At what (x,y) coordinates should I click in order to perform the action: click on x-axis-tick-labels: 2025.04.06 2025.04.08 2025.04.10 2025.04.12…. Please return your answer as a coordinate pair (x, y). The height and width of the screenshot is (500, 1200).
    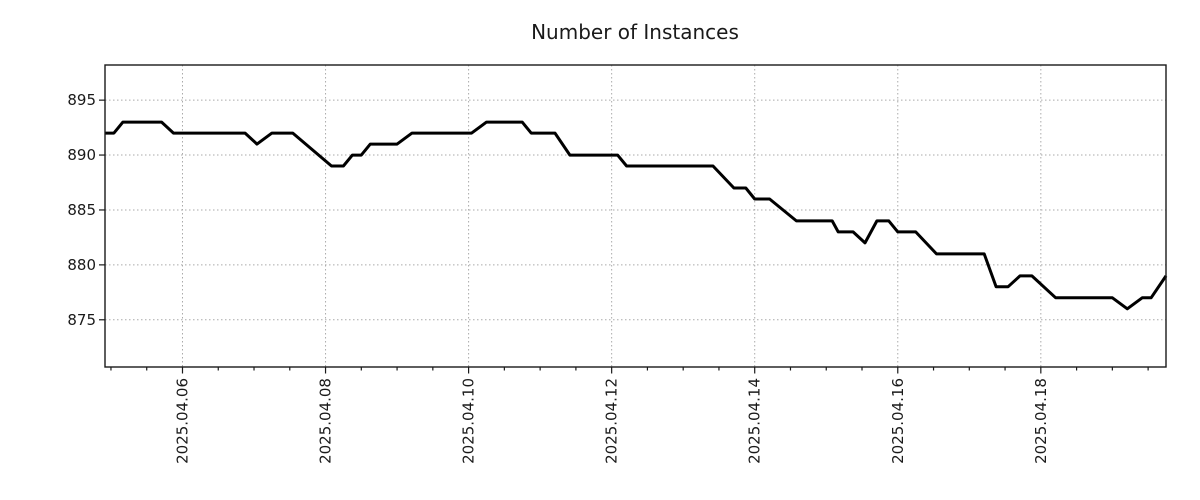
    Looking at the image, I should click on (611, 421).